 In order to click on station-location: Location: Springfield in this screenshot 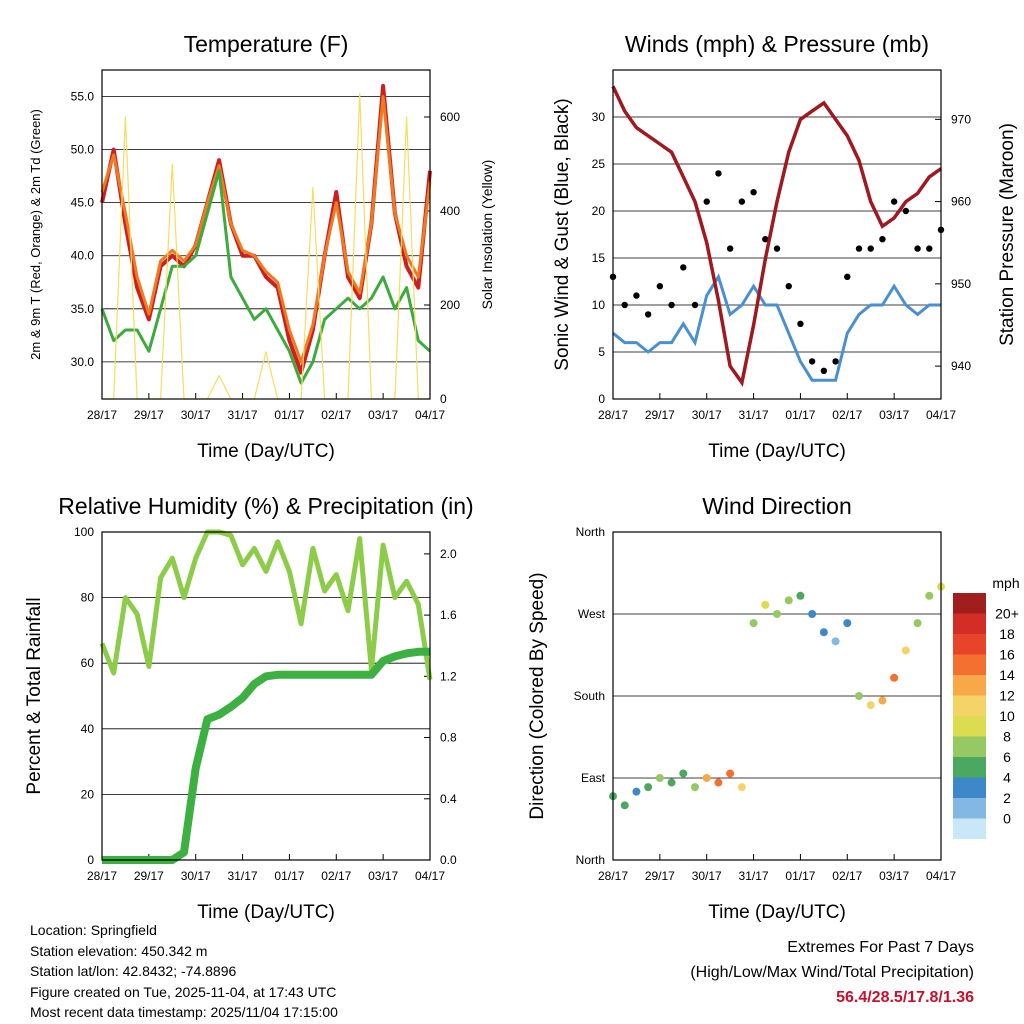, I will do `click(93, 930)`.